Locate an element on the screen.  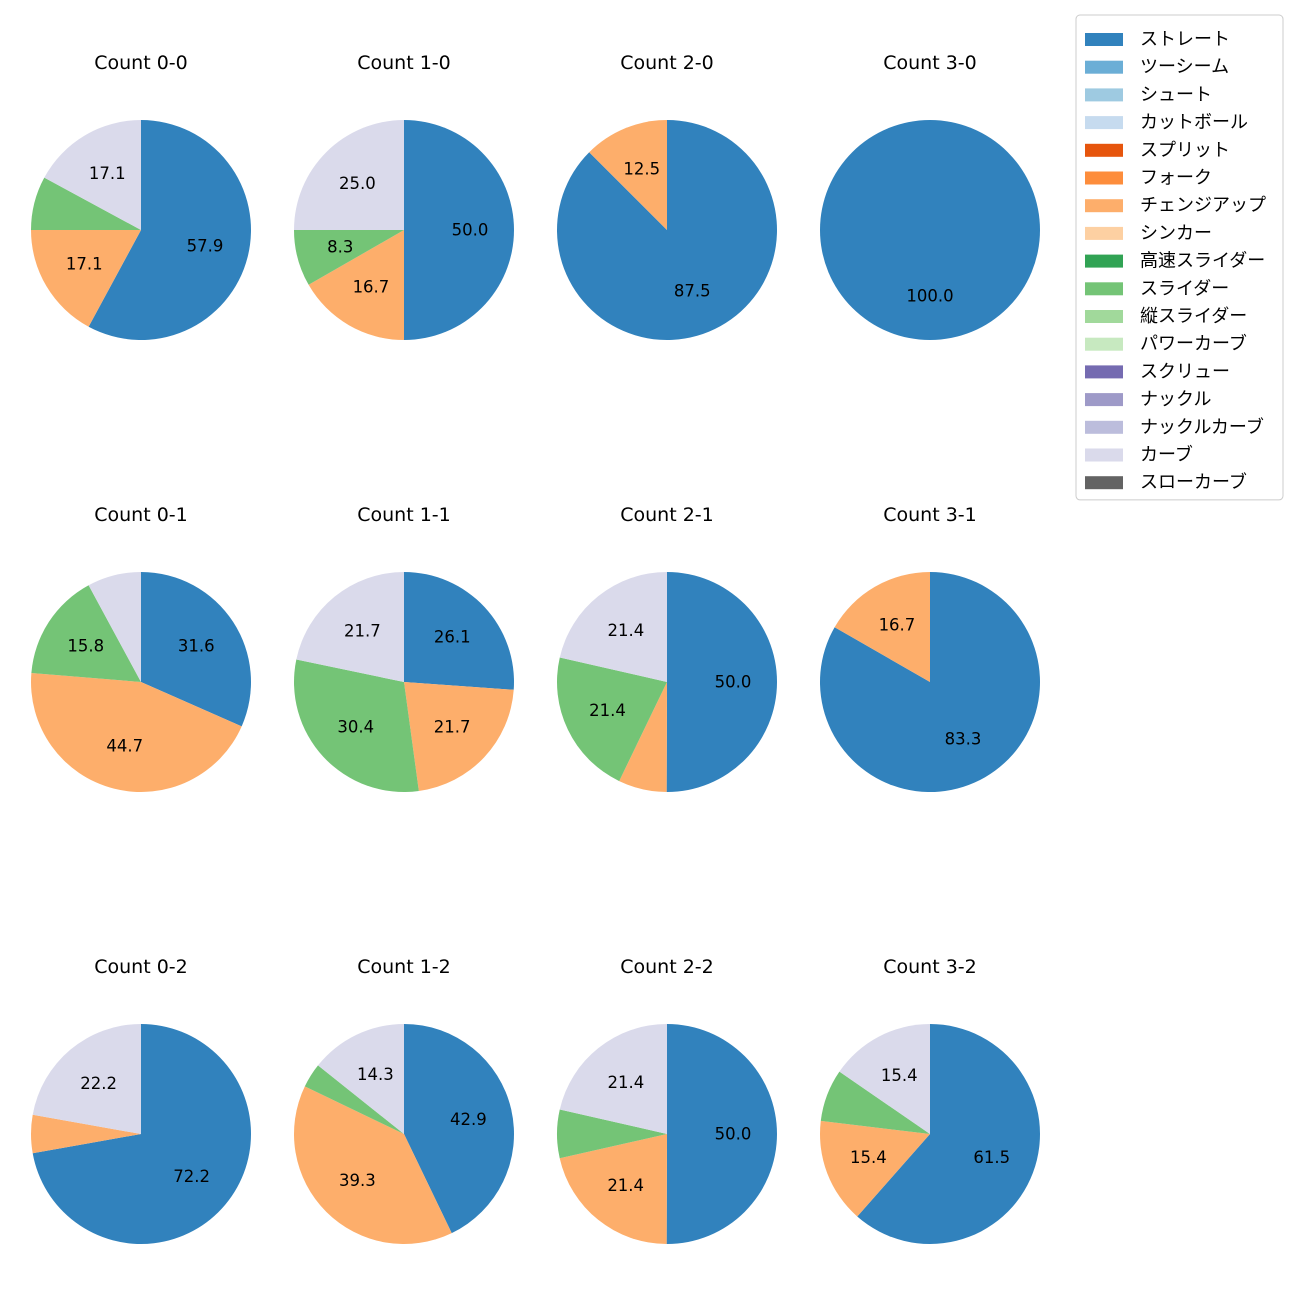
pie-panel: Count 3-1 83.3 16.7 is located at coordinates (930, 648).